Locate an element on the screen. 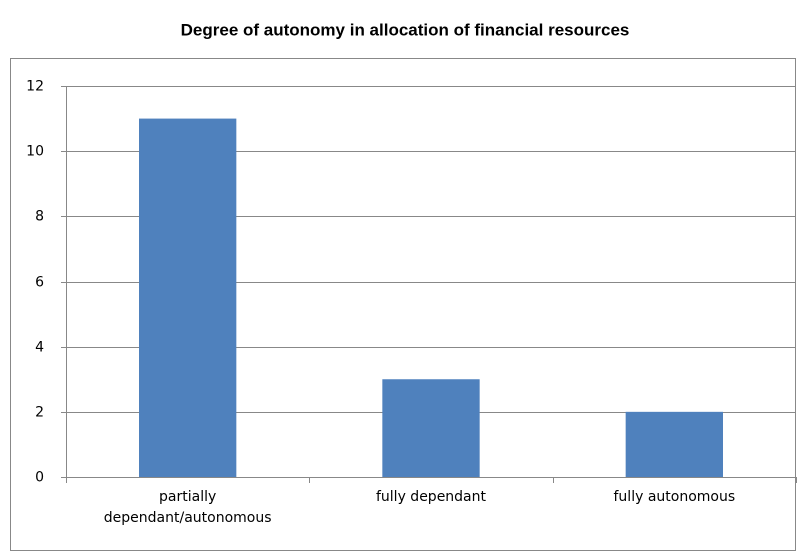 This screenshot has height=557, width=810. y-tick-label: 10 is located at coordinates (35, 152).